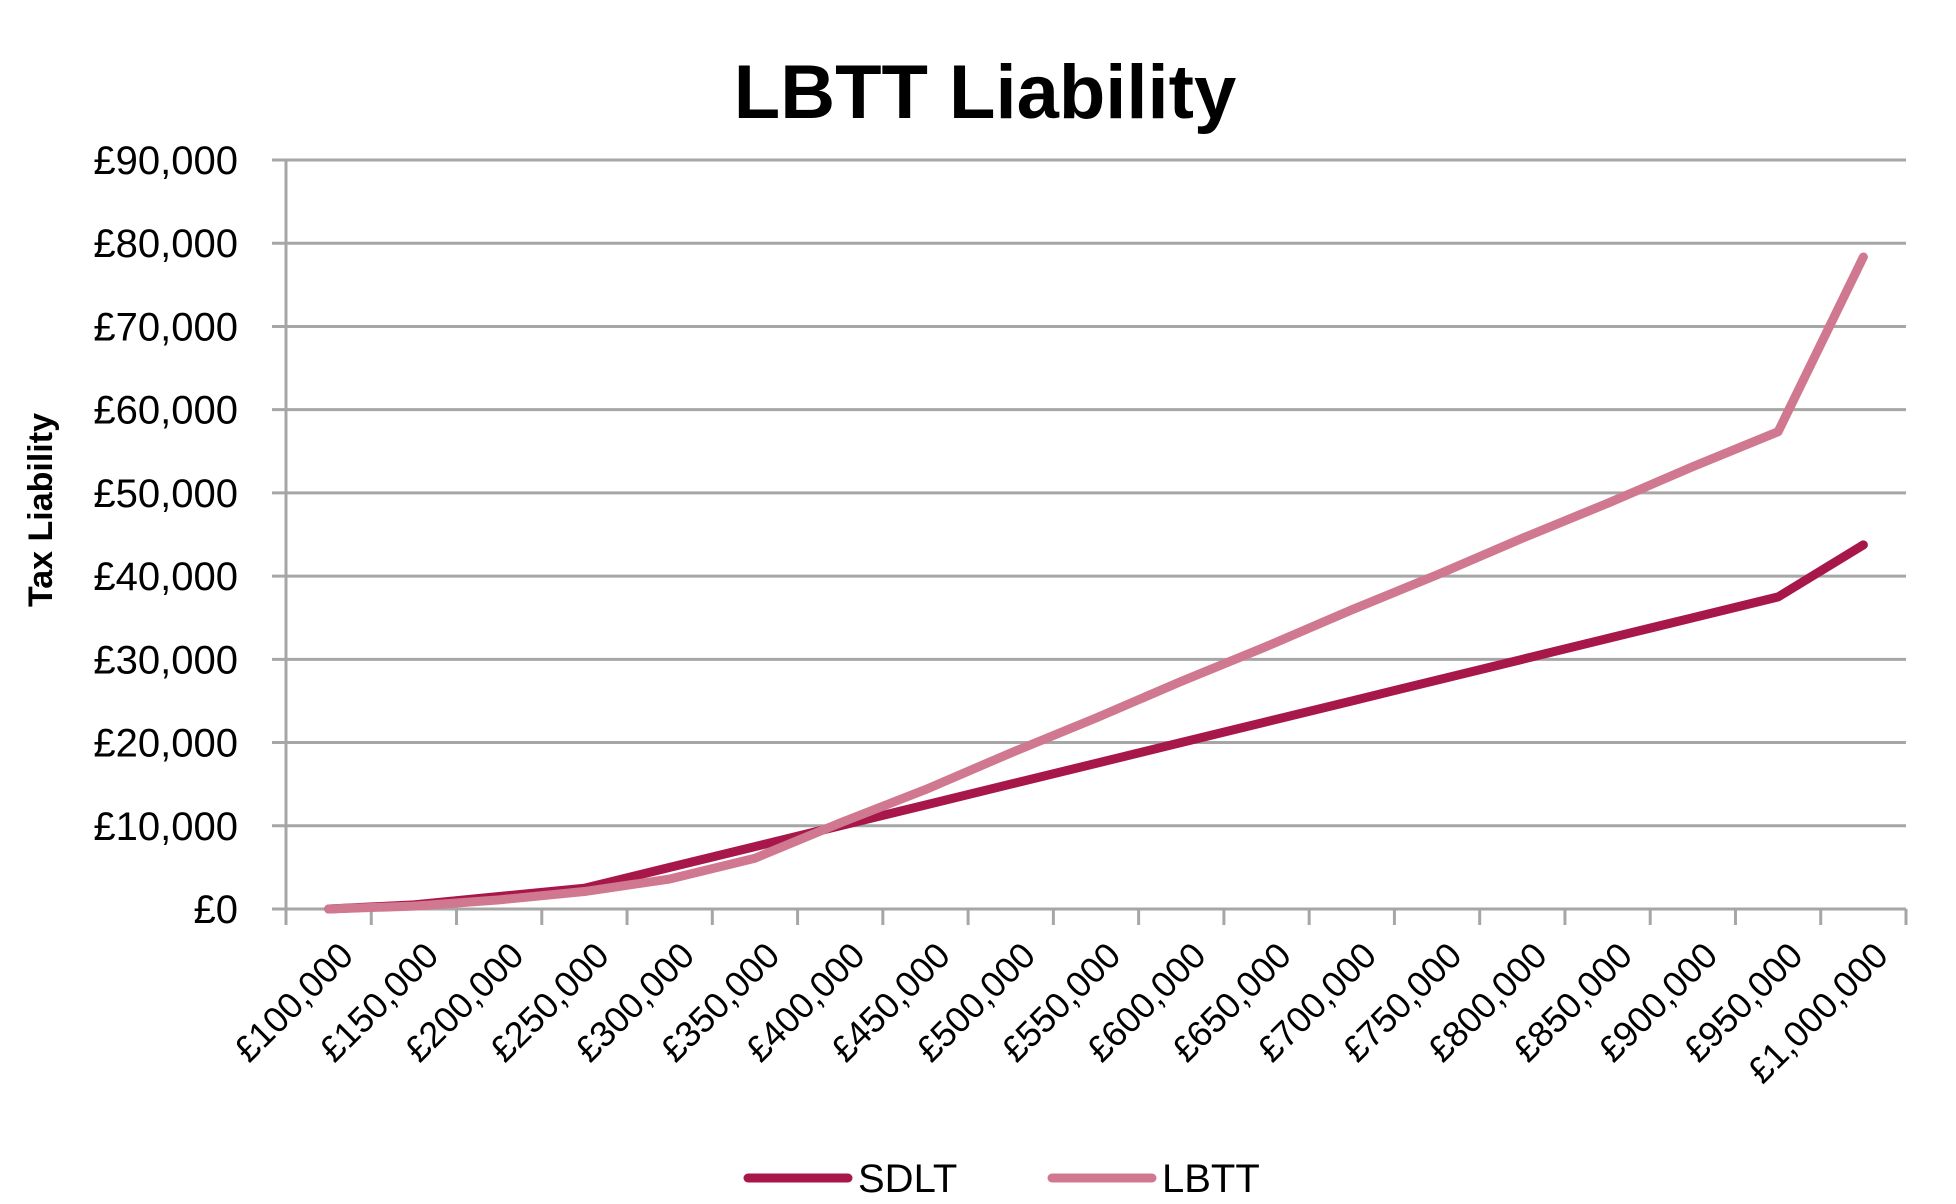  Describe the element at coordinates (216, 910) in the screenshot. I see `y-tick-label: £0` at that location.